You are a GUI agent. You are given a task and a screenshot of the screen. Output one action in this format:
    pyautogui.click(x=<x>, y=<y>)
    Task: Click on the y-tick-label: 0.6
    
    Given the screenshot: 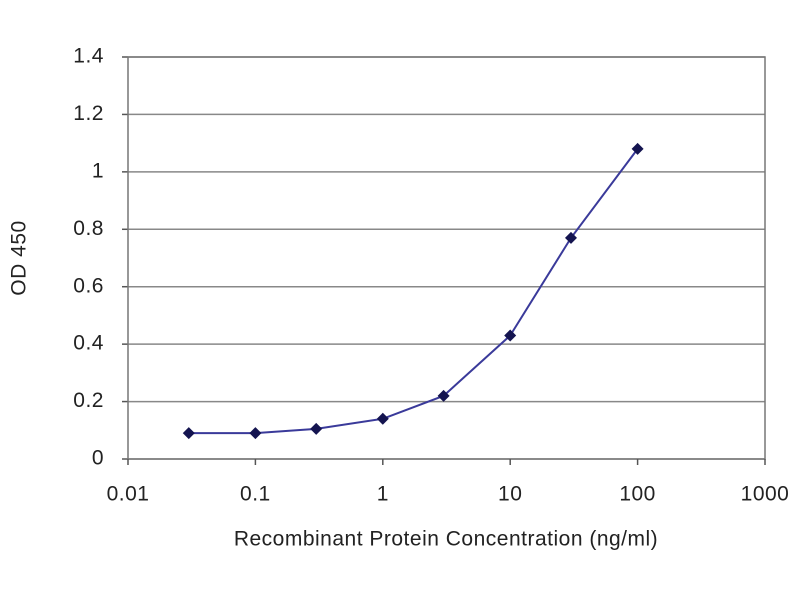 What is the action you would take?
    pyautogui.click(x=88, y=285)
    